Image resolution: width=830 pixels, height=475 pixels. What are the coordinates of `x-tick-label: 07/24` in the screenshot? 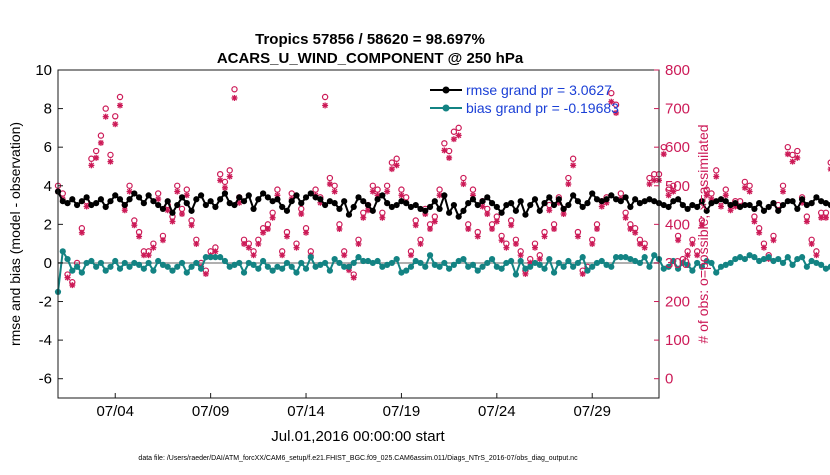 It's located at (497, 411).